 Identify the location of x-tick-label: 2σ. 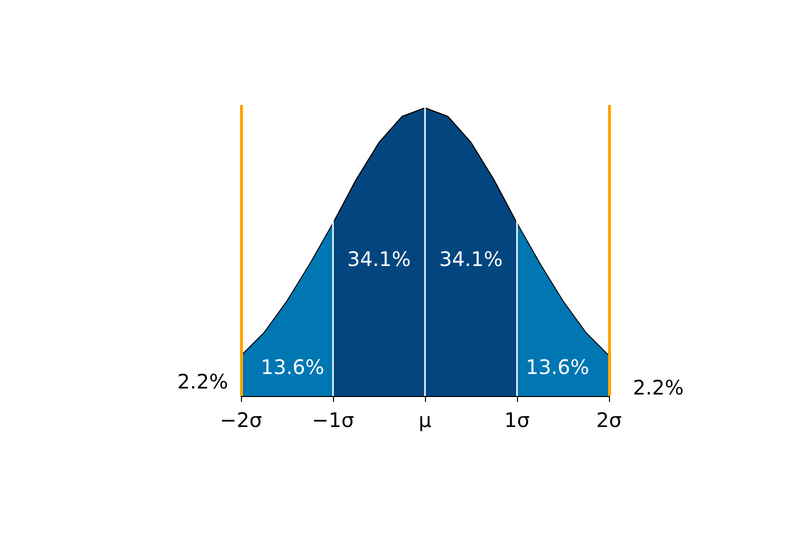
(609, 420).